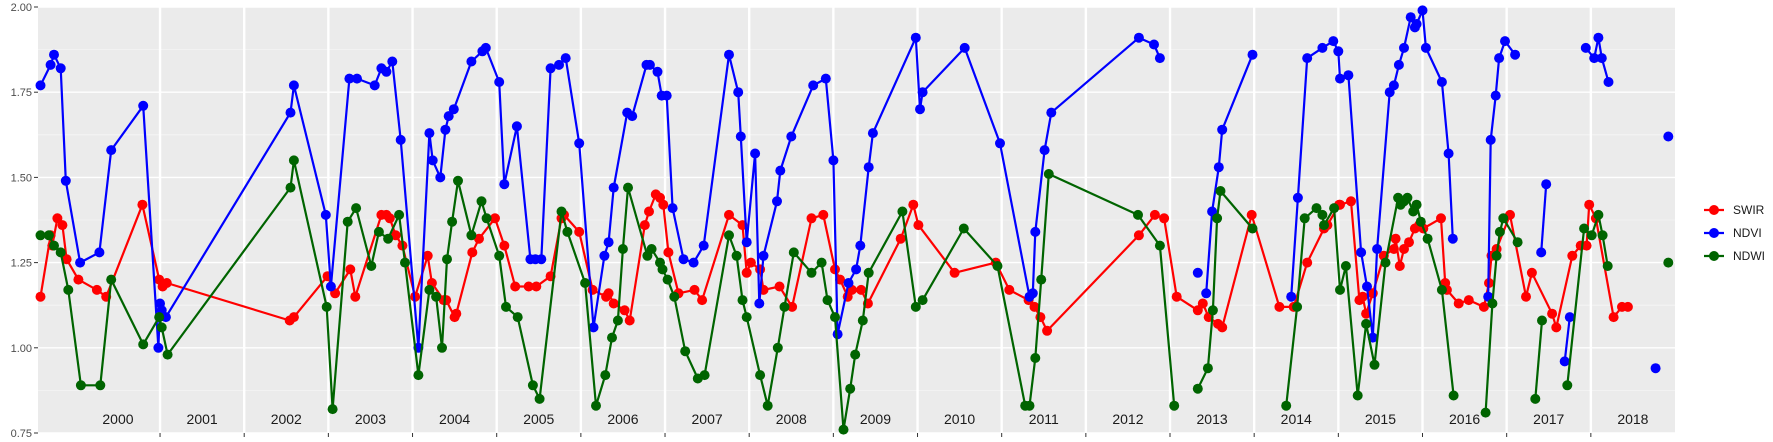  I want to click on year-label: 2014, so click(1296, 419).